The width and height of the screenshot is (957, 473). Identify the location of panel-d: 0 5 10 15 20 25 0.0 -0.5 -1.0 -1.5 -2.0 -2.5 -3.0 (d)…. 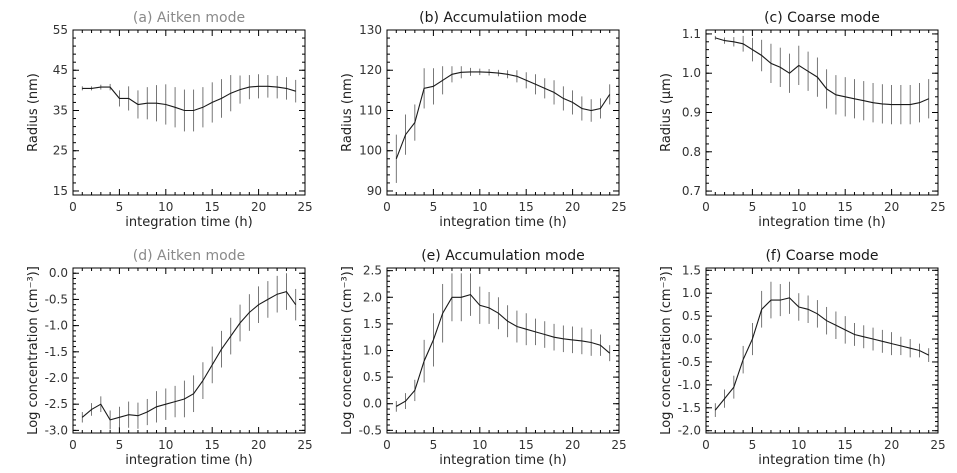
(169, 358).